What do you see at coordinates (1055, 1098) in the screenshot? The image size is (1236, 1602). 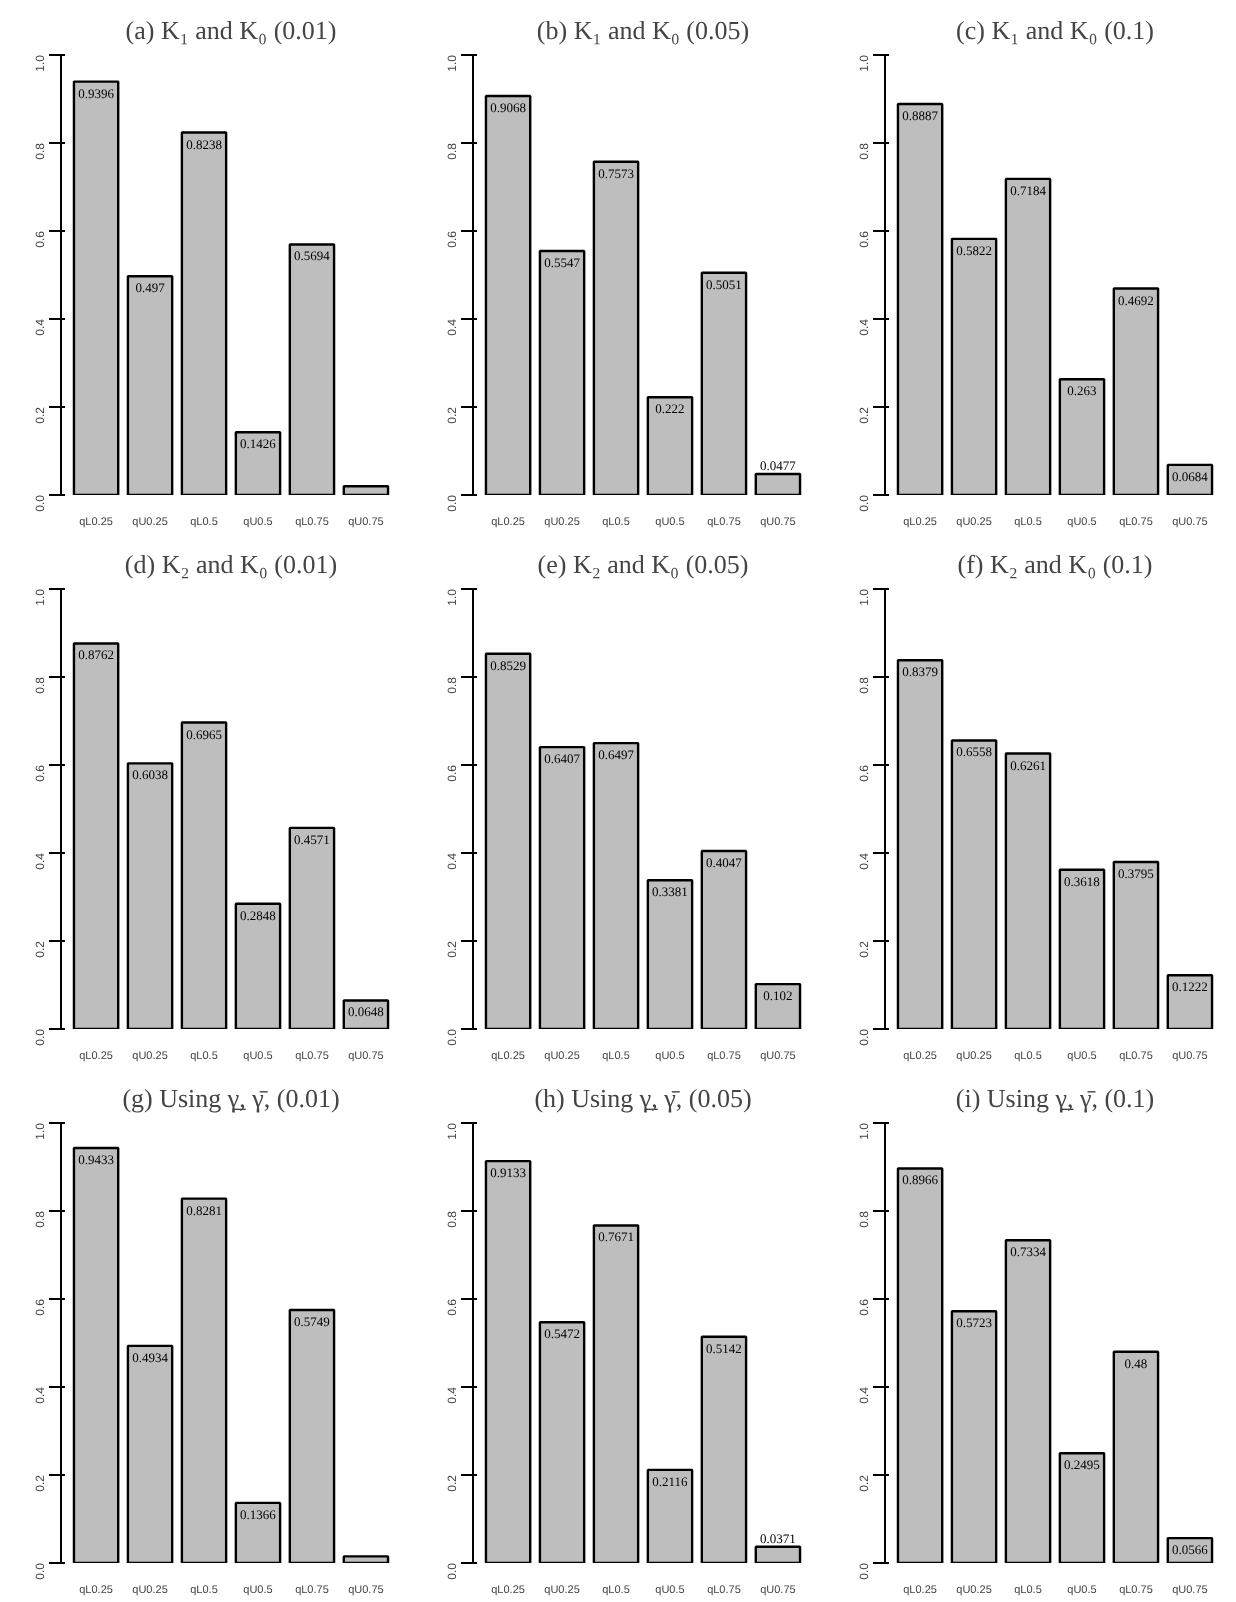 I see `chart-title: (i) Using γ̲, γ̄, (0.1)` at bounding box center [1055, 1098].